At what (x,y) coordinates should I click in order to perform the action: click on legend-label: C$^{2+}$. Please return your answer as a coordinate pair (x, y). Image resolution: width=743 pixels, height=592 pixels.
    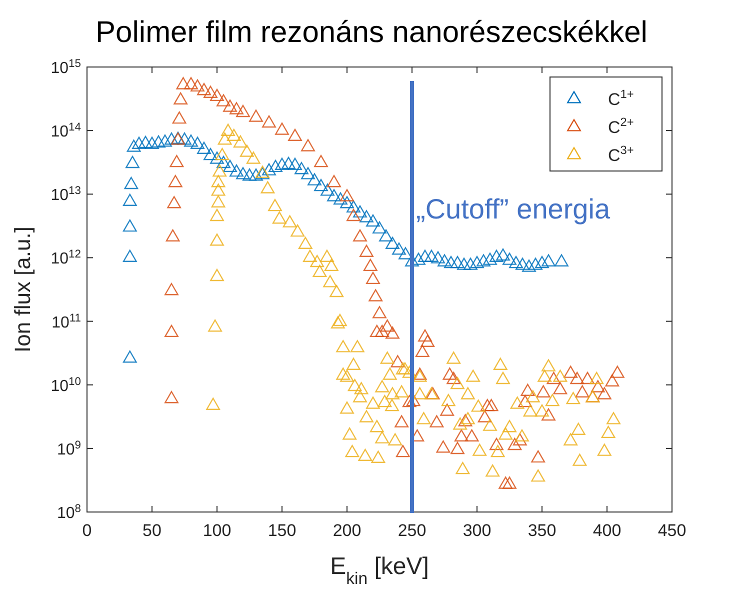
    Looking at the image, I should click on (621, 126).